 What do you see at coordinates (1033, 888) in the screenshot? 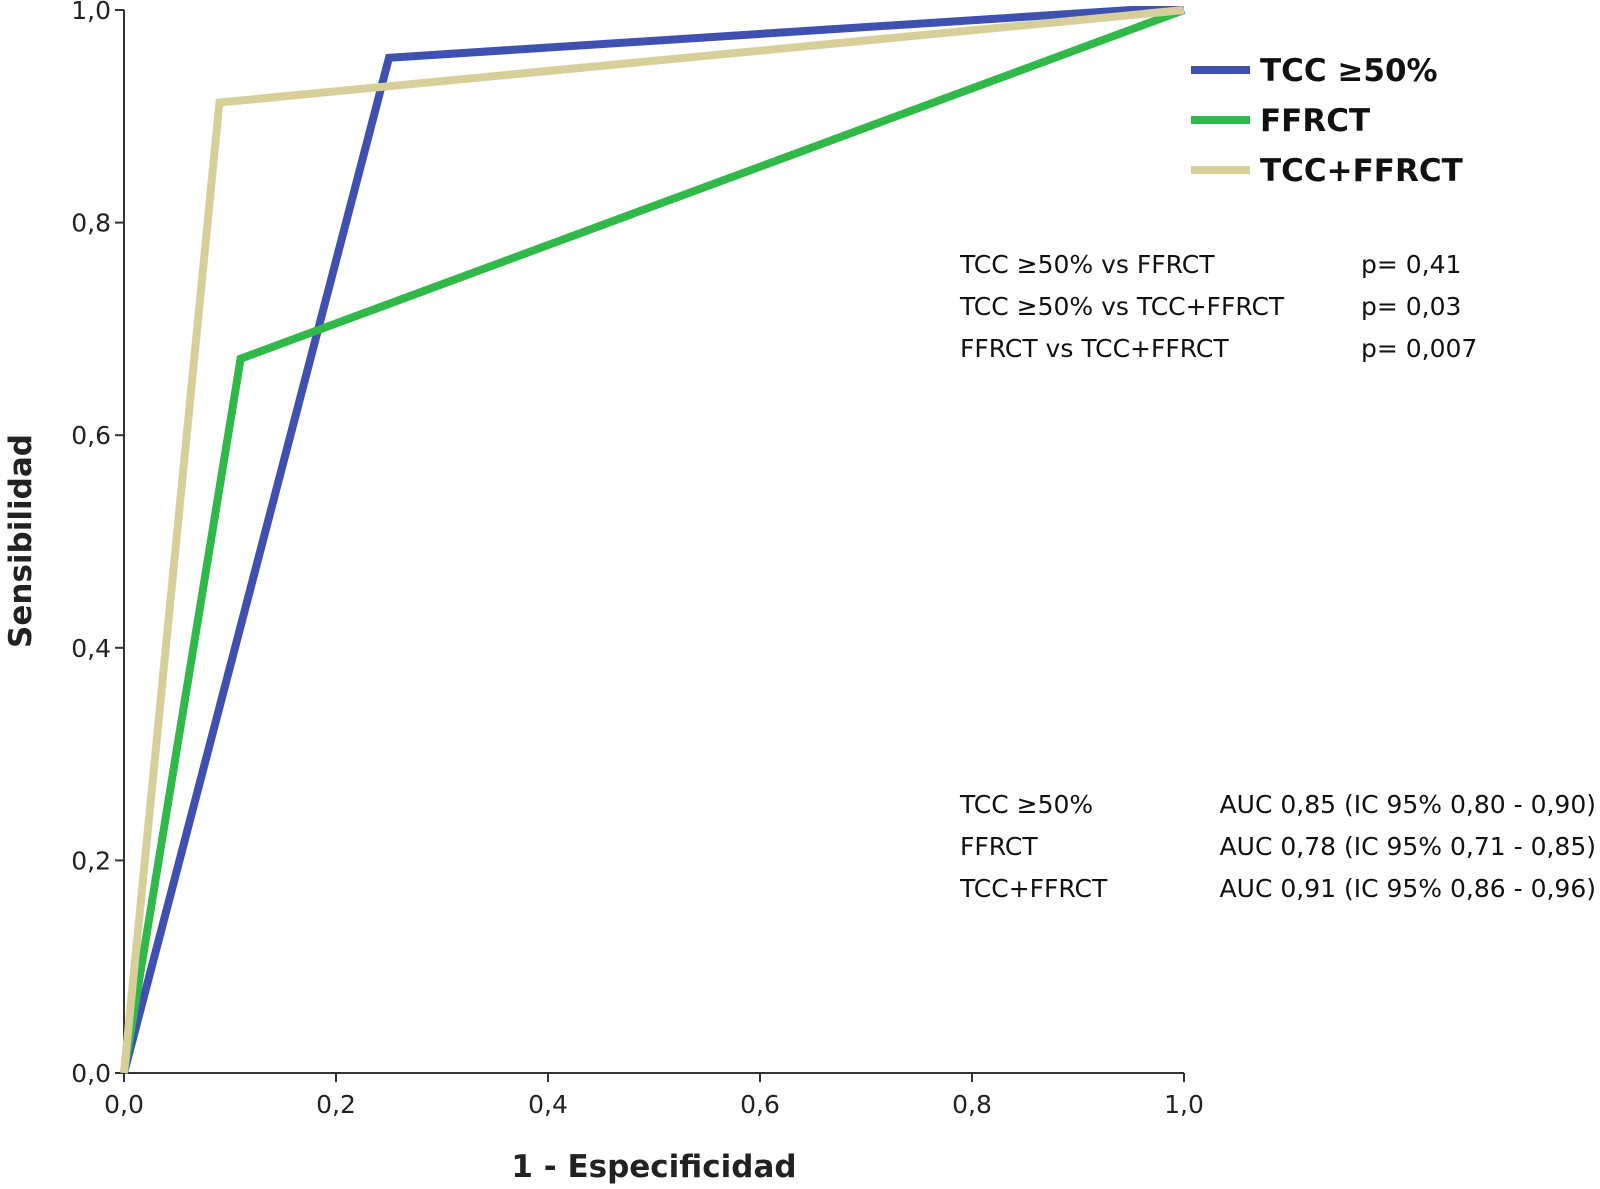
I see `auc-label: TCC+FFRCT` at bounding box center [1033, 888].